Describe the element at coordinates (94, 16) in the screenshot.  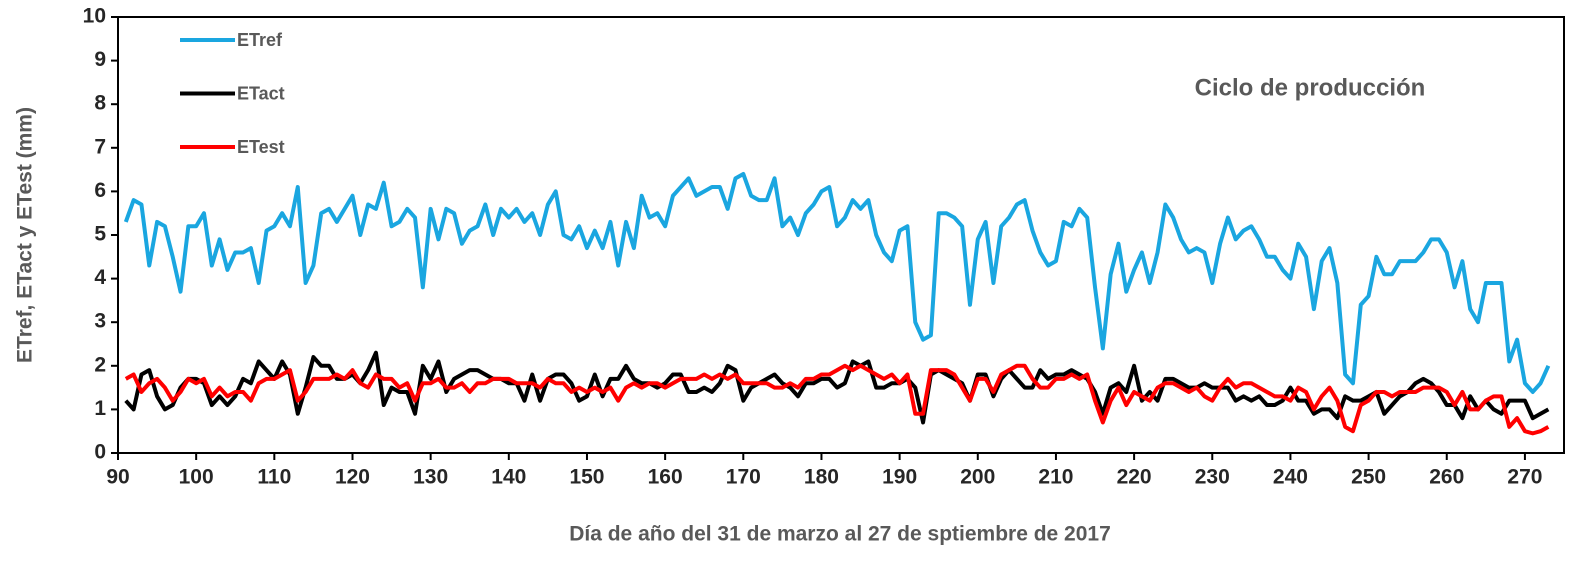
I see `y-tick-label: 10` at that location.